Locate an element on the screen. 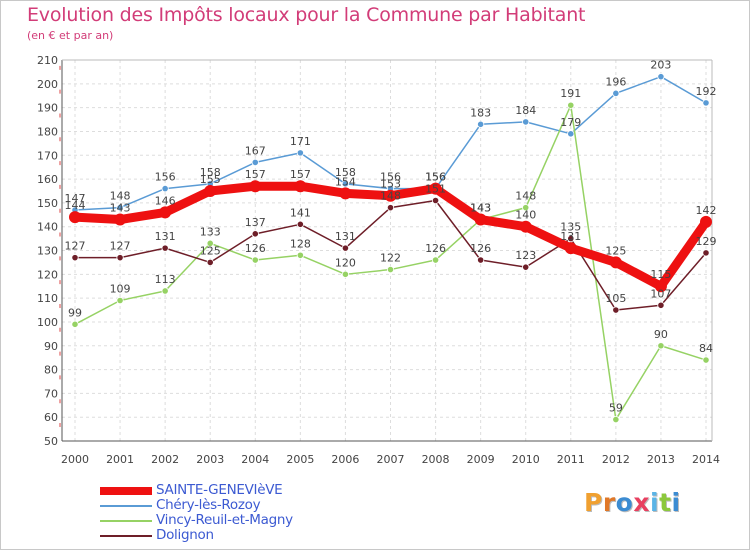 This screenshot has height=550, width=750. x-tick-label: 2001 is located at coordinates (120, 459).